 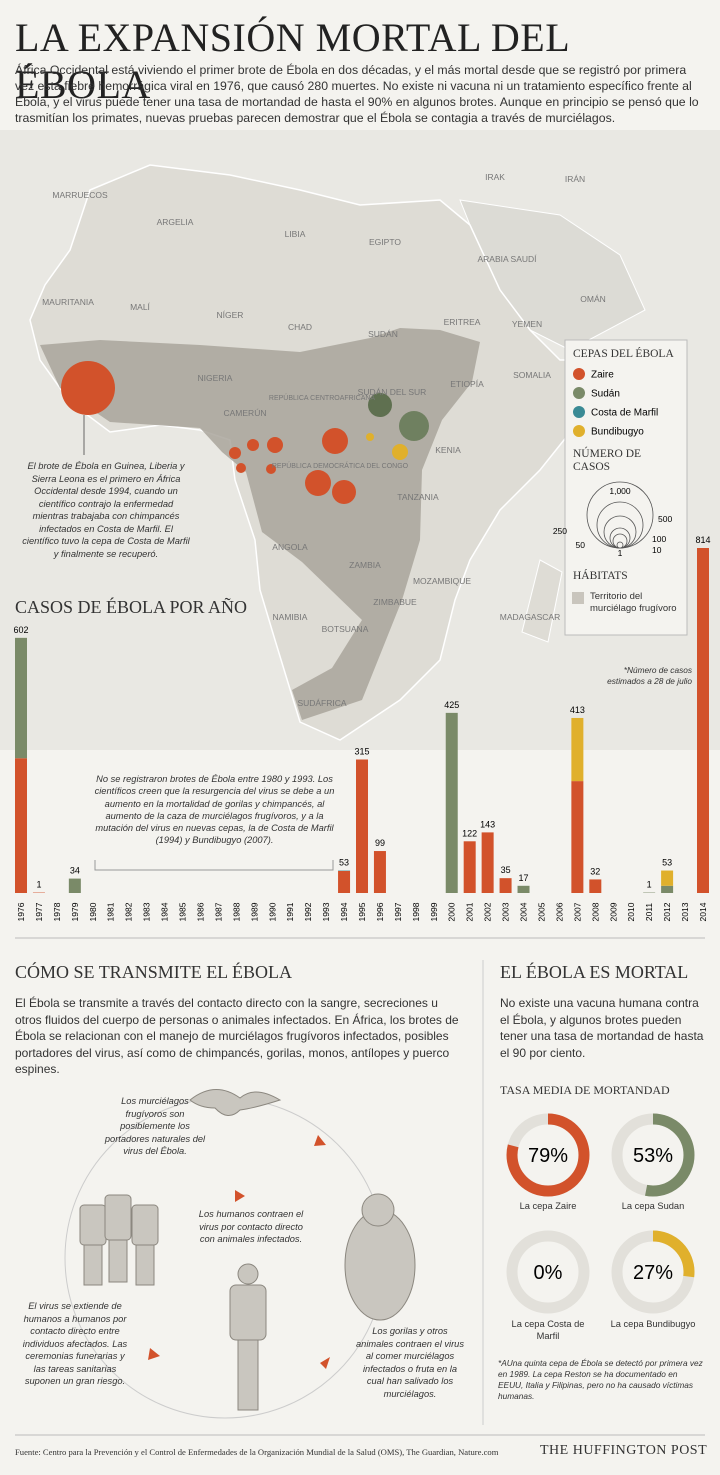 I want to click on x-tick-label: 2003, so click(x=506, y=911).